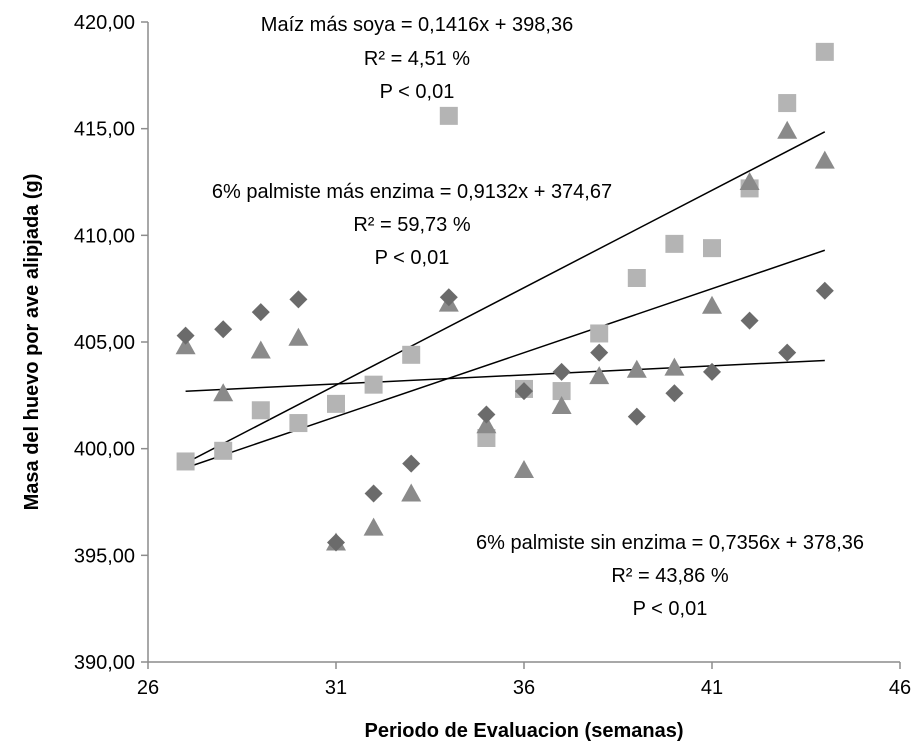  I want to click on y-tick-label: 420,00, so click(104, 23).